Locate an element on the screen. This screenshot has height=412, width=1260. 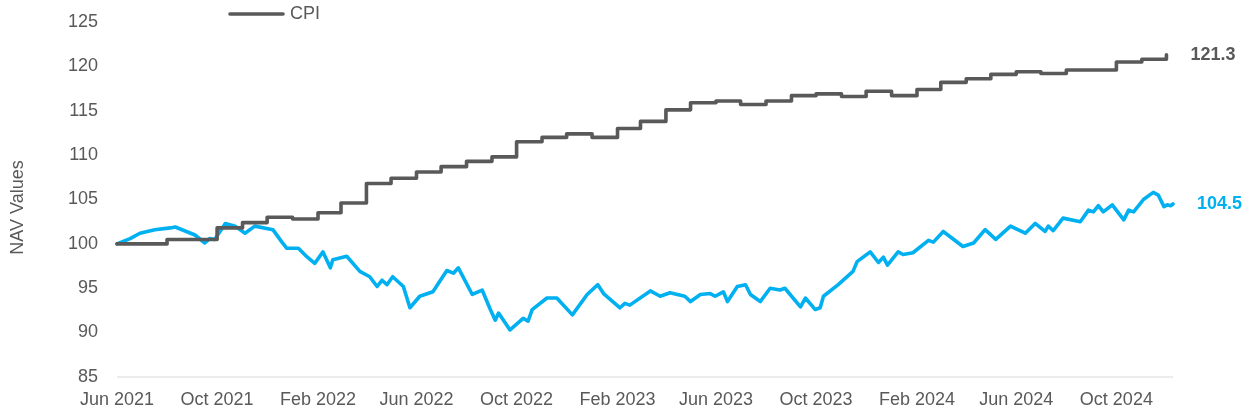
y-tick-label: 110 is located at coordinates (83, 153).